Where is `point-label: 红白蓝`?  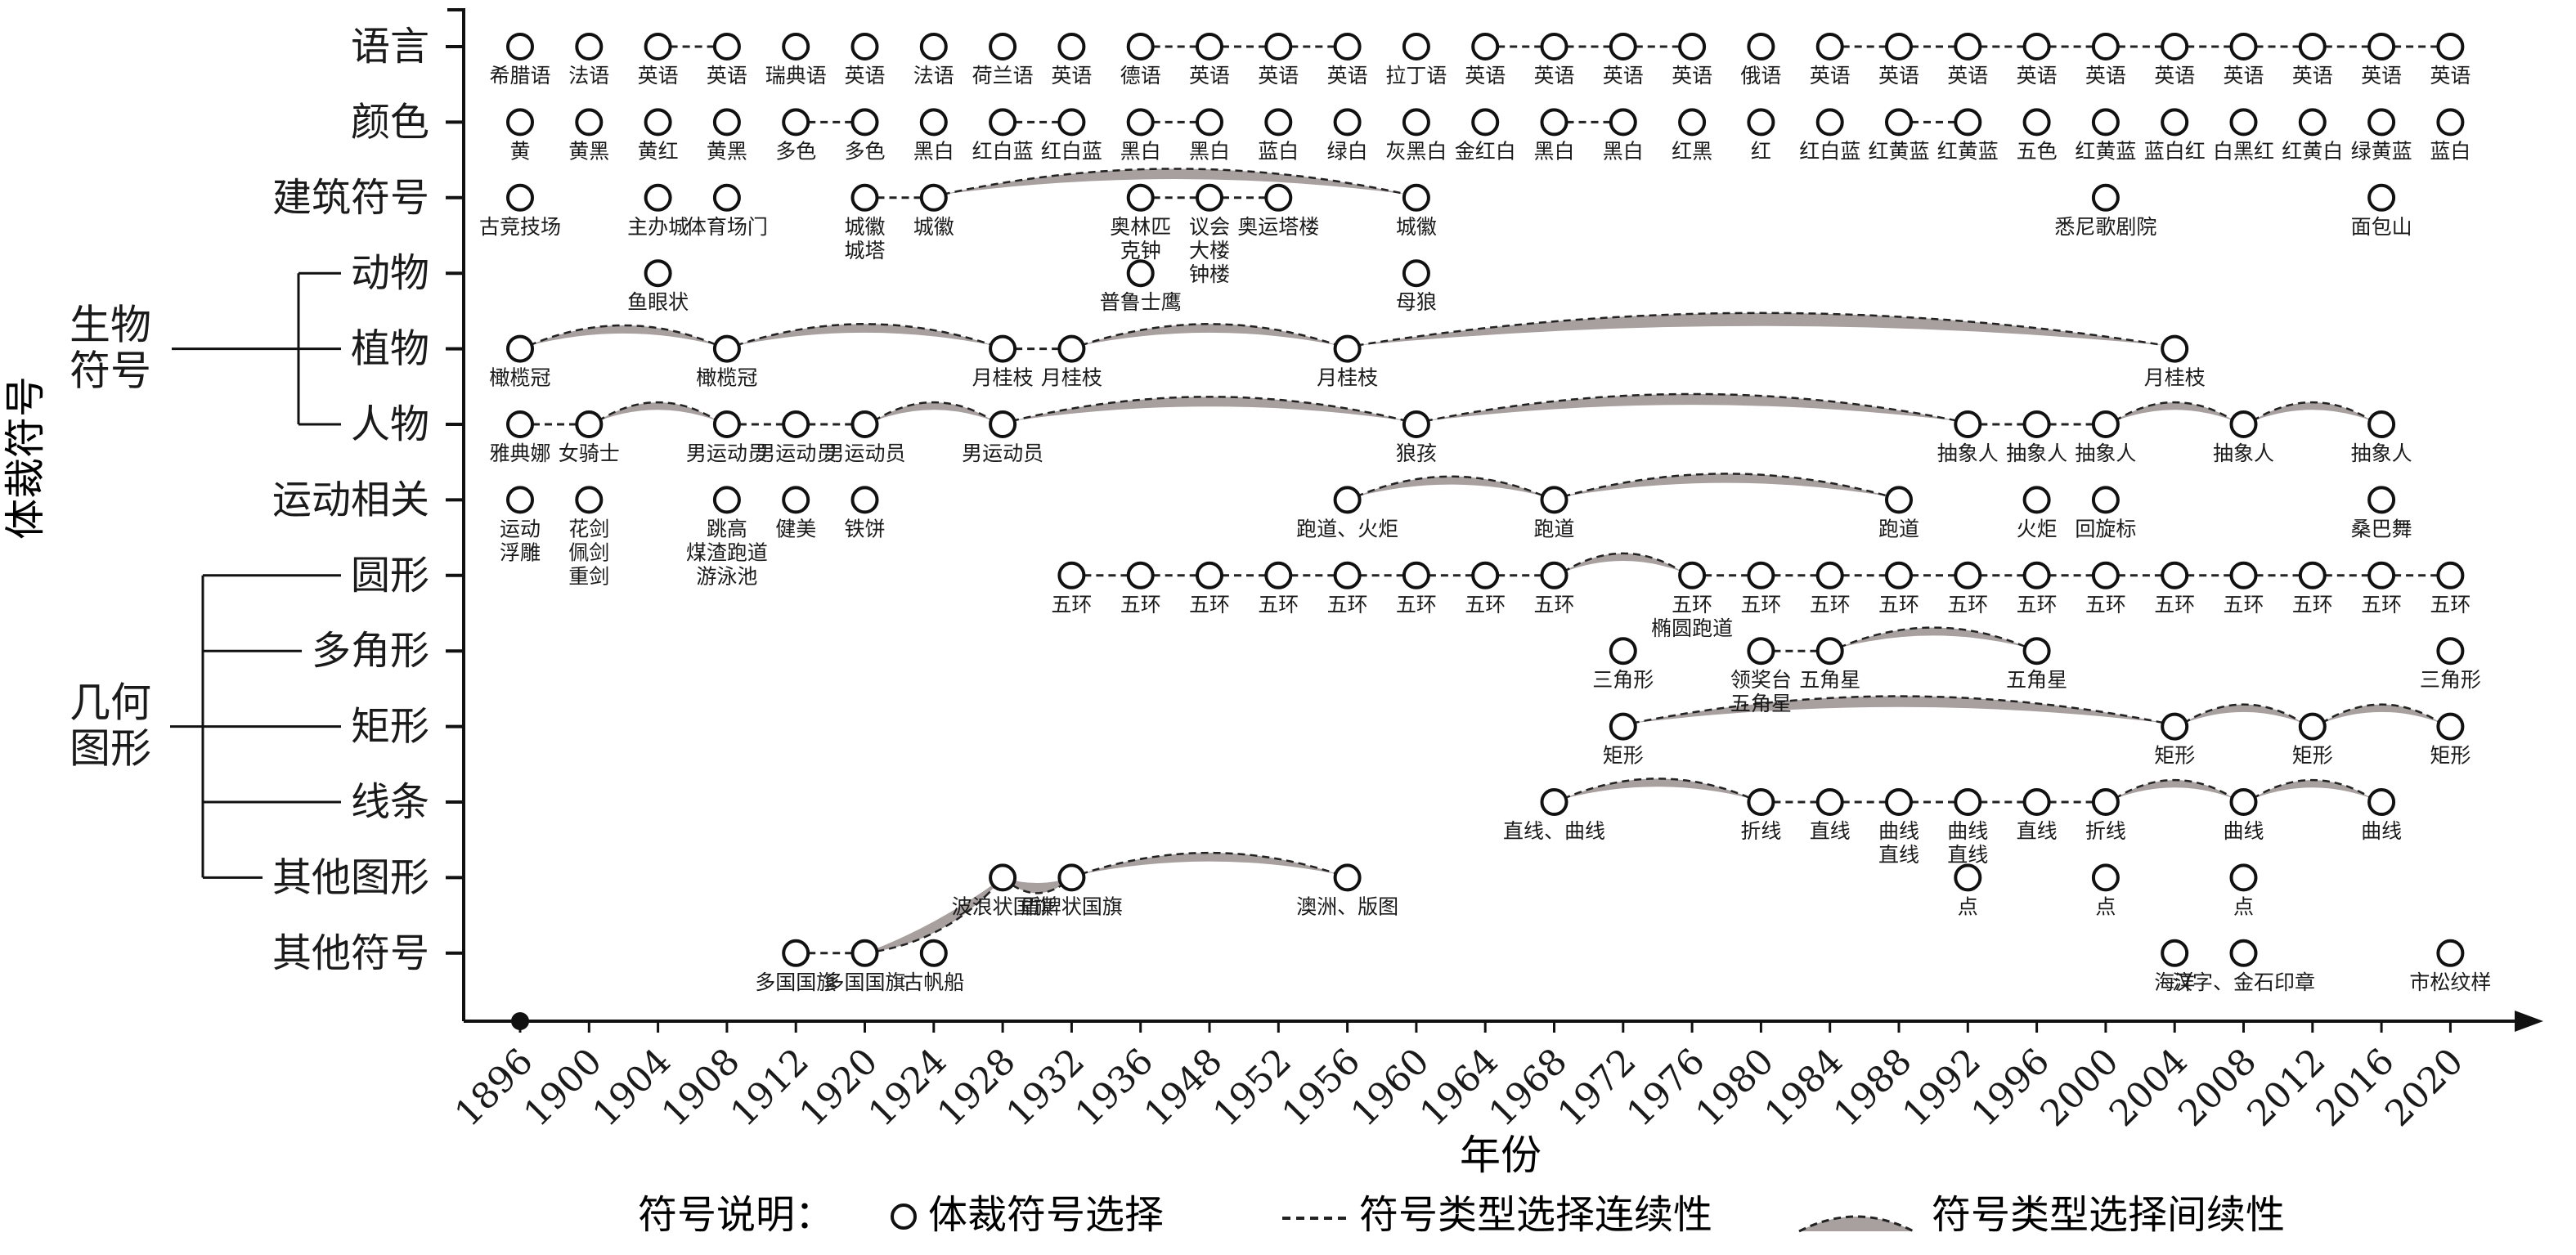
point-label: 红白蓝 is located at coordinates (1003, 151).